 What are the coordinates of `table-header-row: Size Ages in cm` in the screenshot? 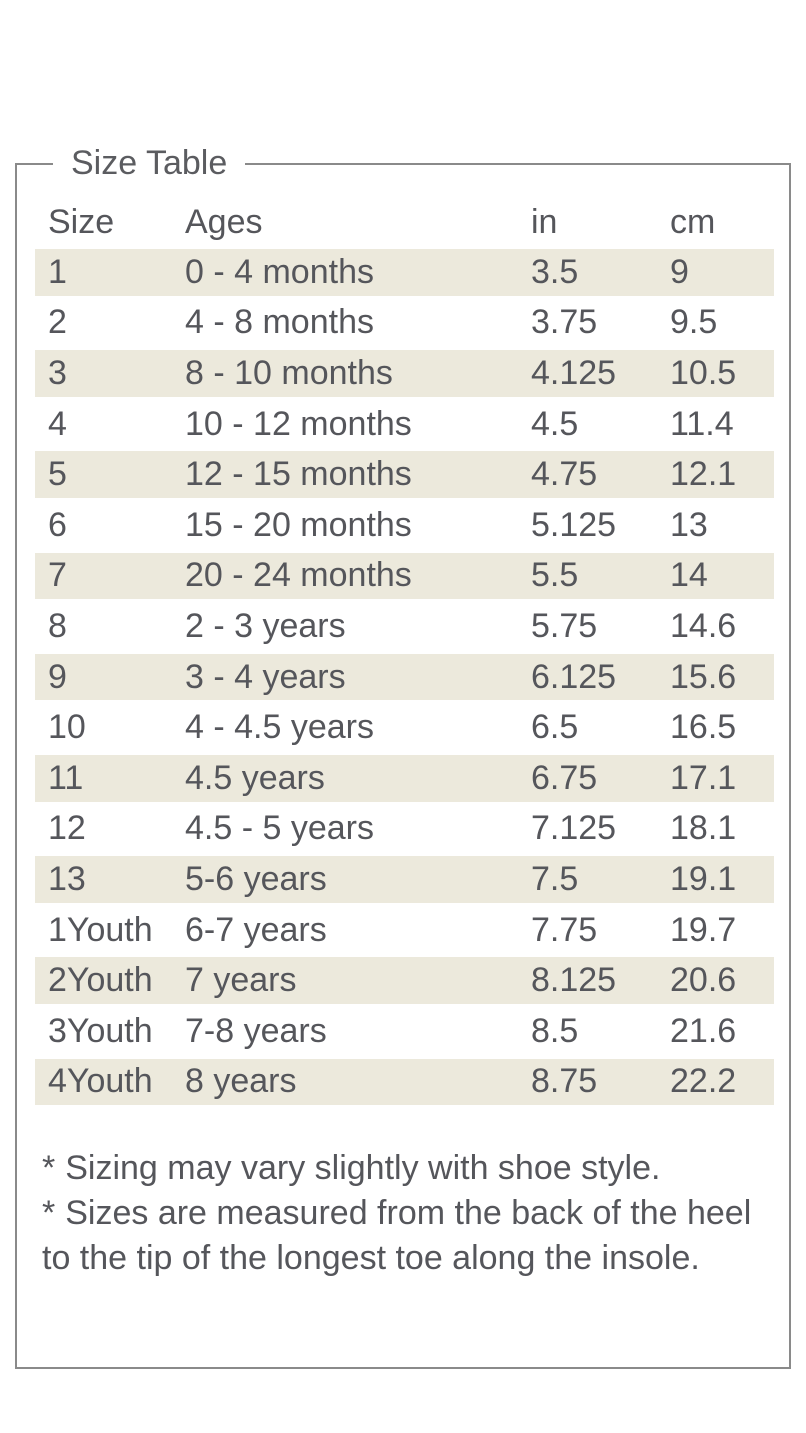 It's located at (404, 222).